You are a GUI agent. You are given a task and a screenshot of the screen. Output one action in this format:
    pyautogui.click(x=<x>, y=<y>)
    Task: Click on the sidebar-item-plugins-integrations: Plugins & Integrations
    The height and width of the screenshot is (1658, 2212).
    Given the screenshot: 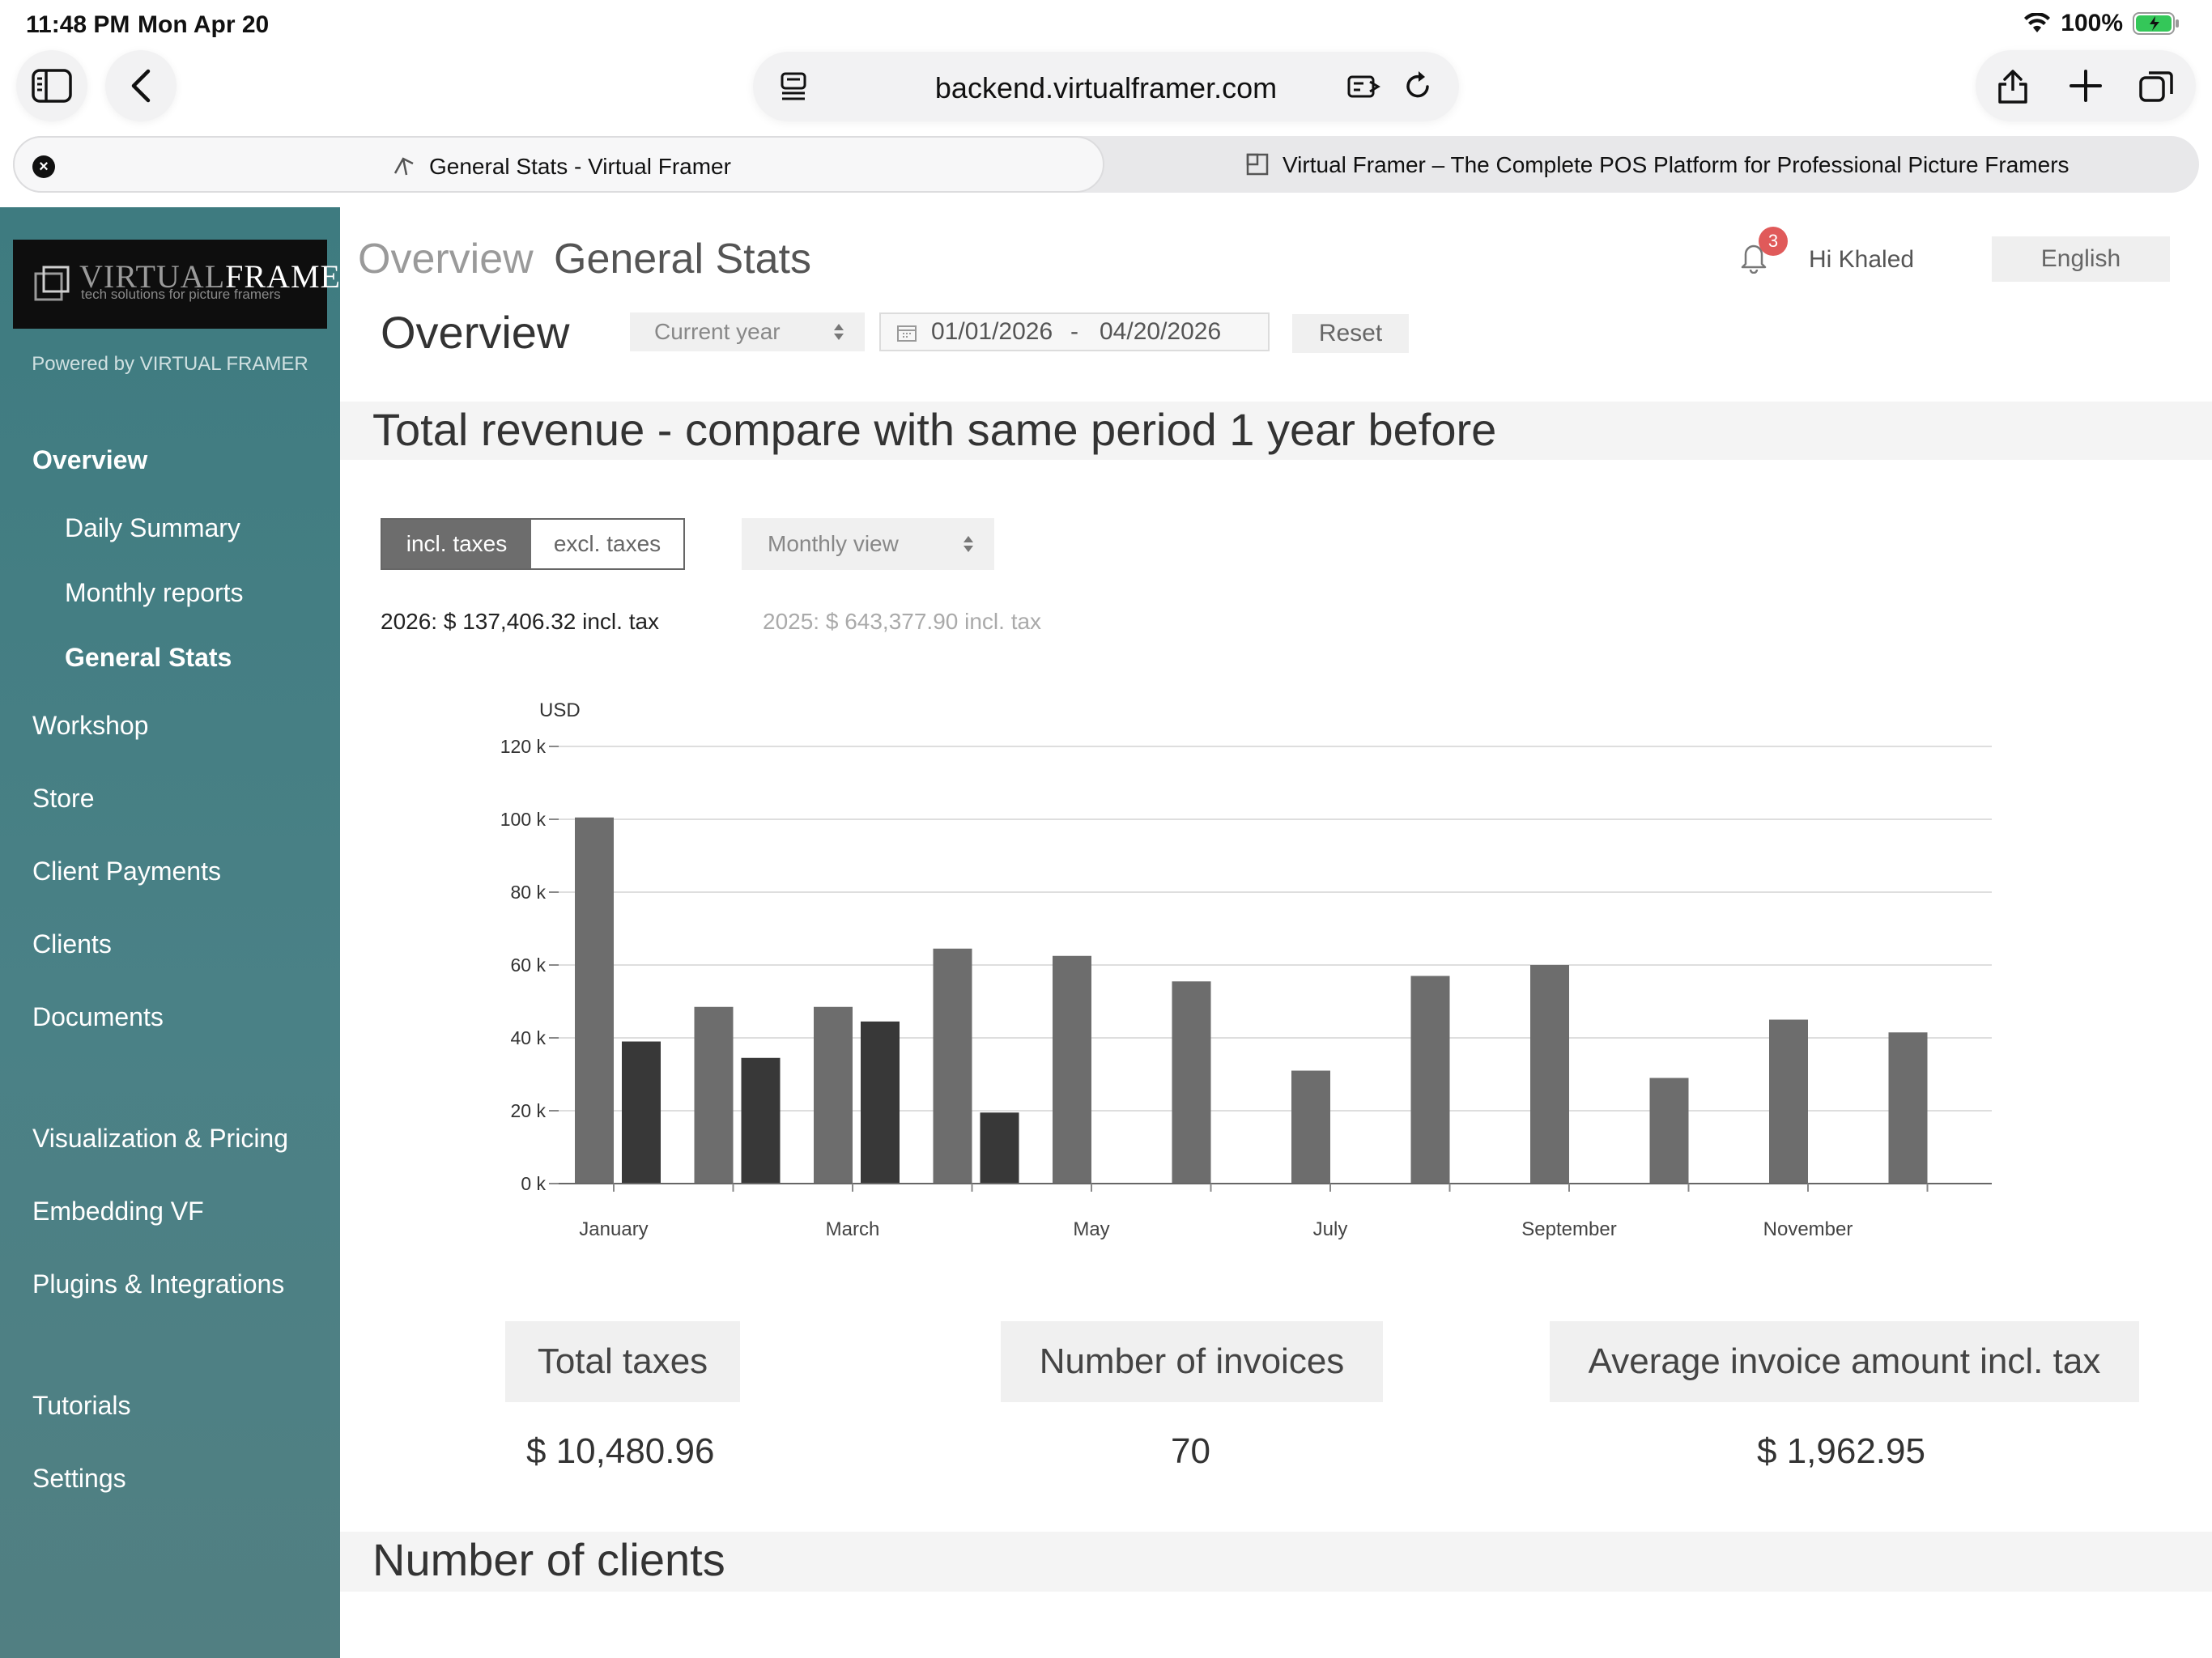 What is the action you would take?
    pyautogui.click(x=159, y=1284)
    